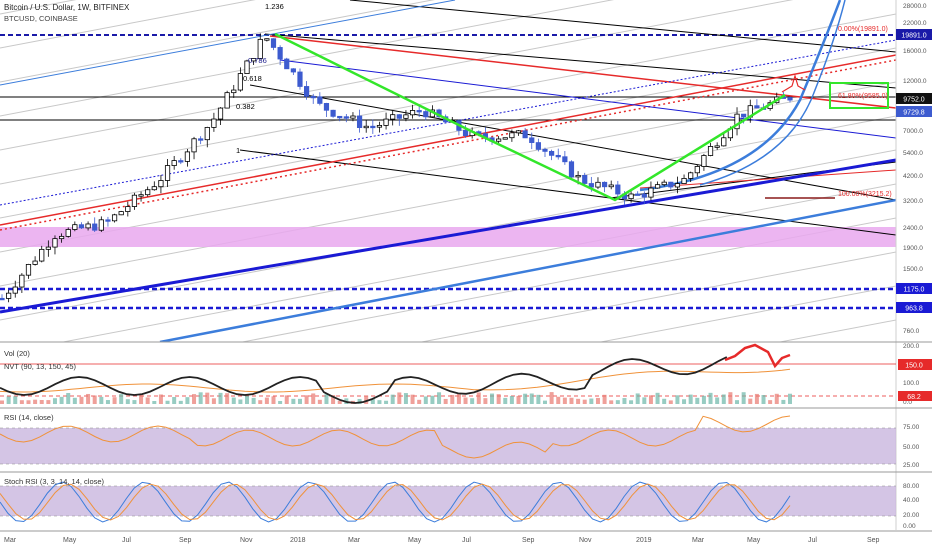 This screenshot has height=550, width=932. I want to click on badge-150-bg, so click(915, 364).